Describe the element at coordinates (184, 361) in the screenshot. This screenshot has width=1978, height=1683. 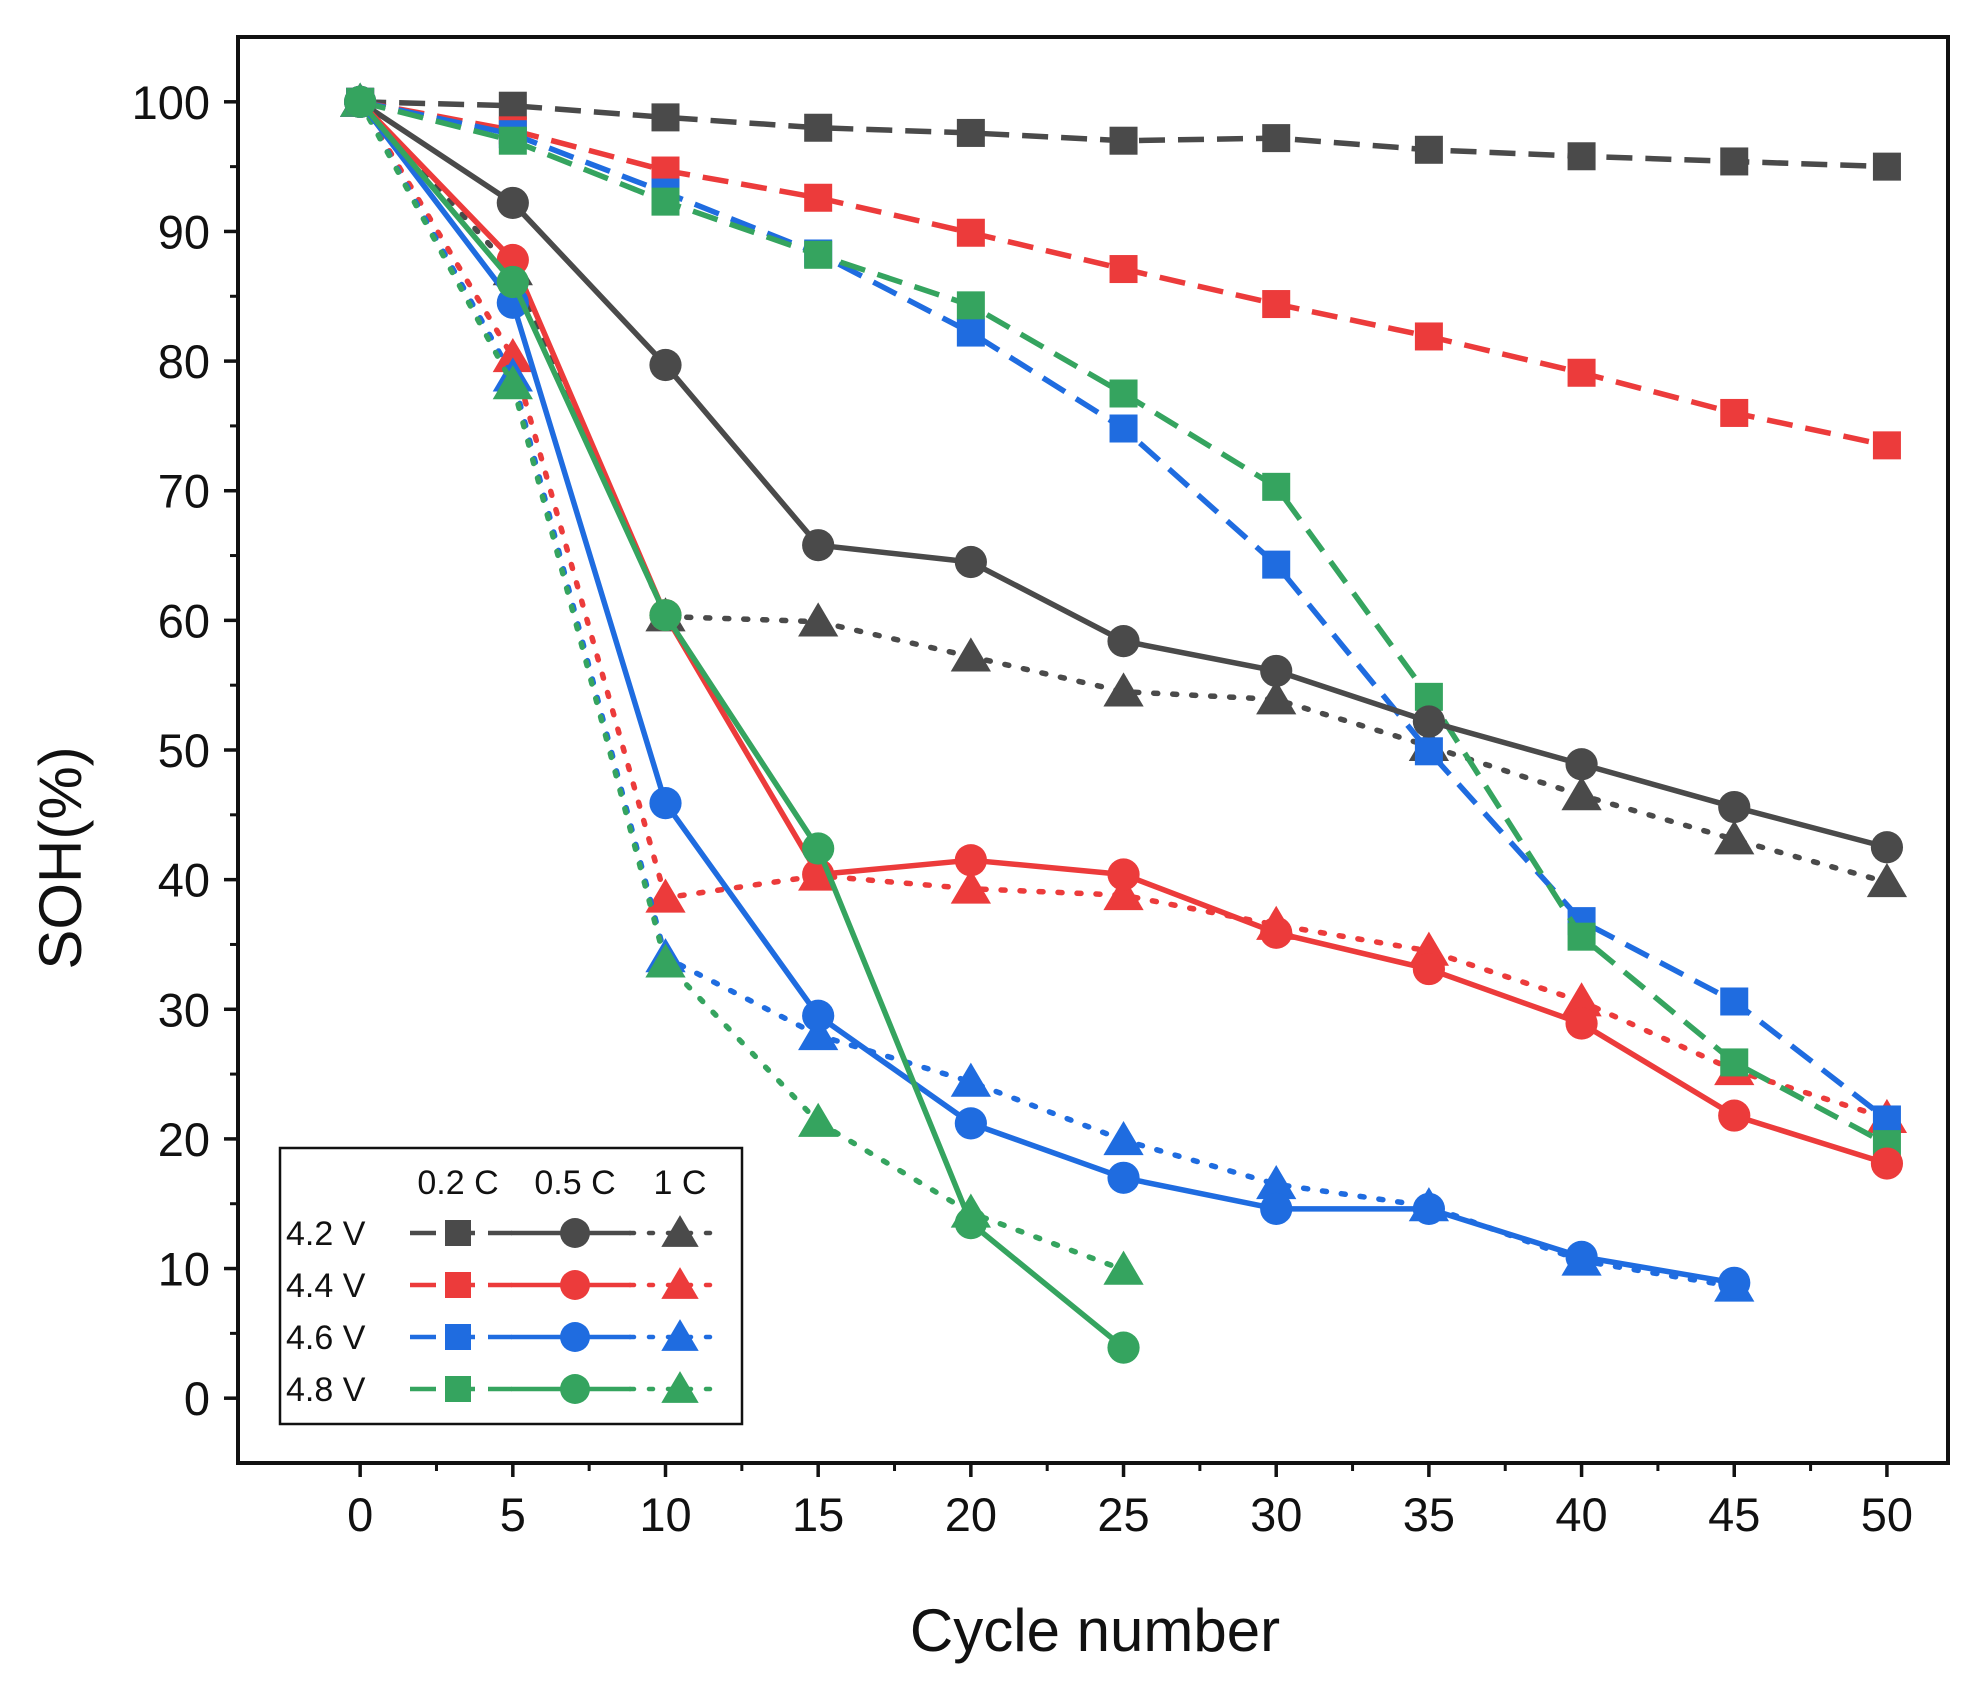
I see `y-tick-label-80: 80` at that location.